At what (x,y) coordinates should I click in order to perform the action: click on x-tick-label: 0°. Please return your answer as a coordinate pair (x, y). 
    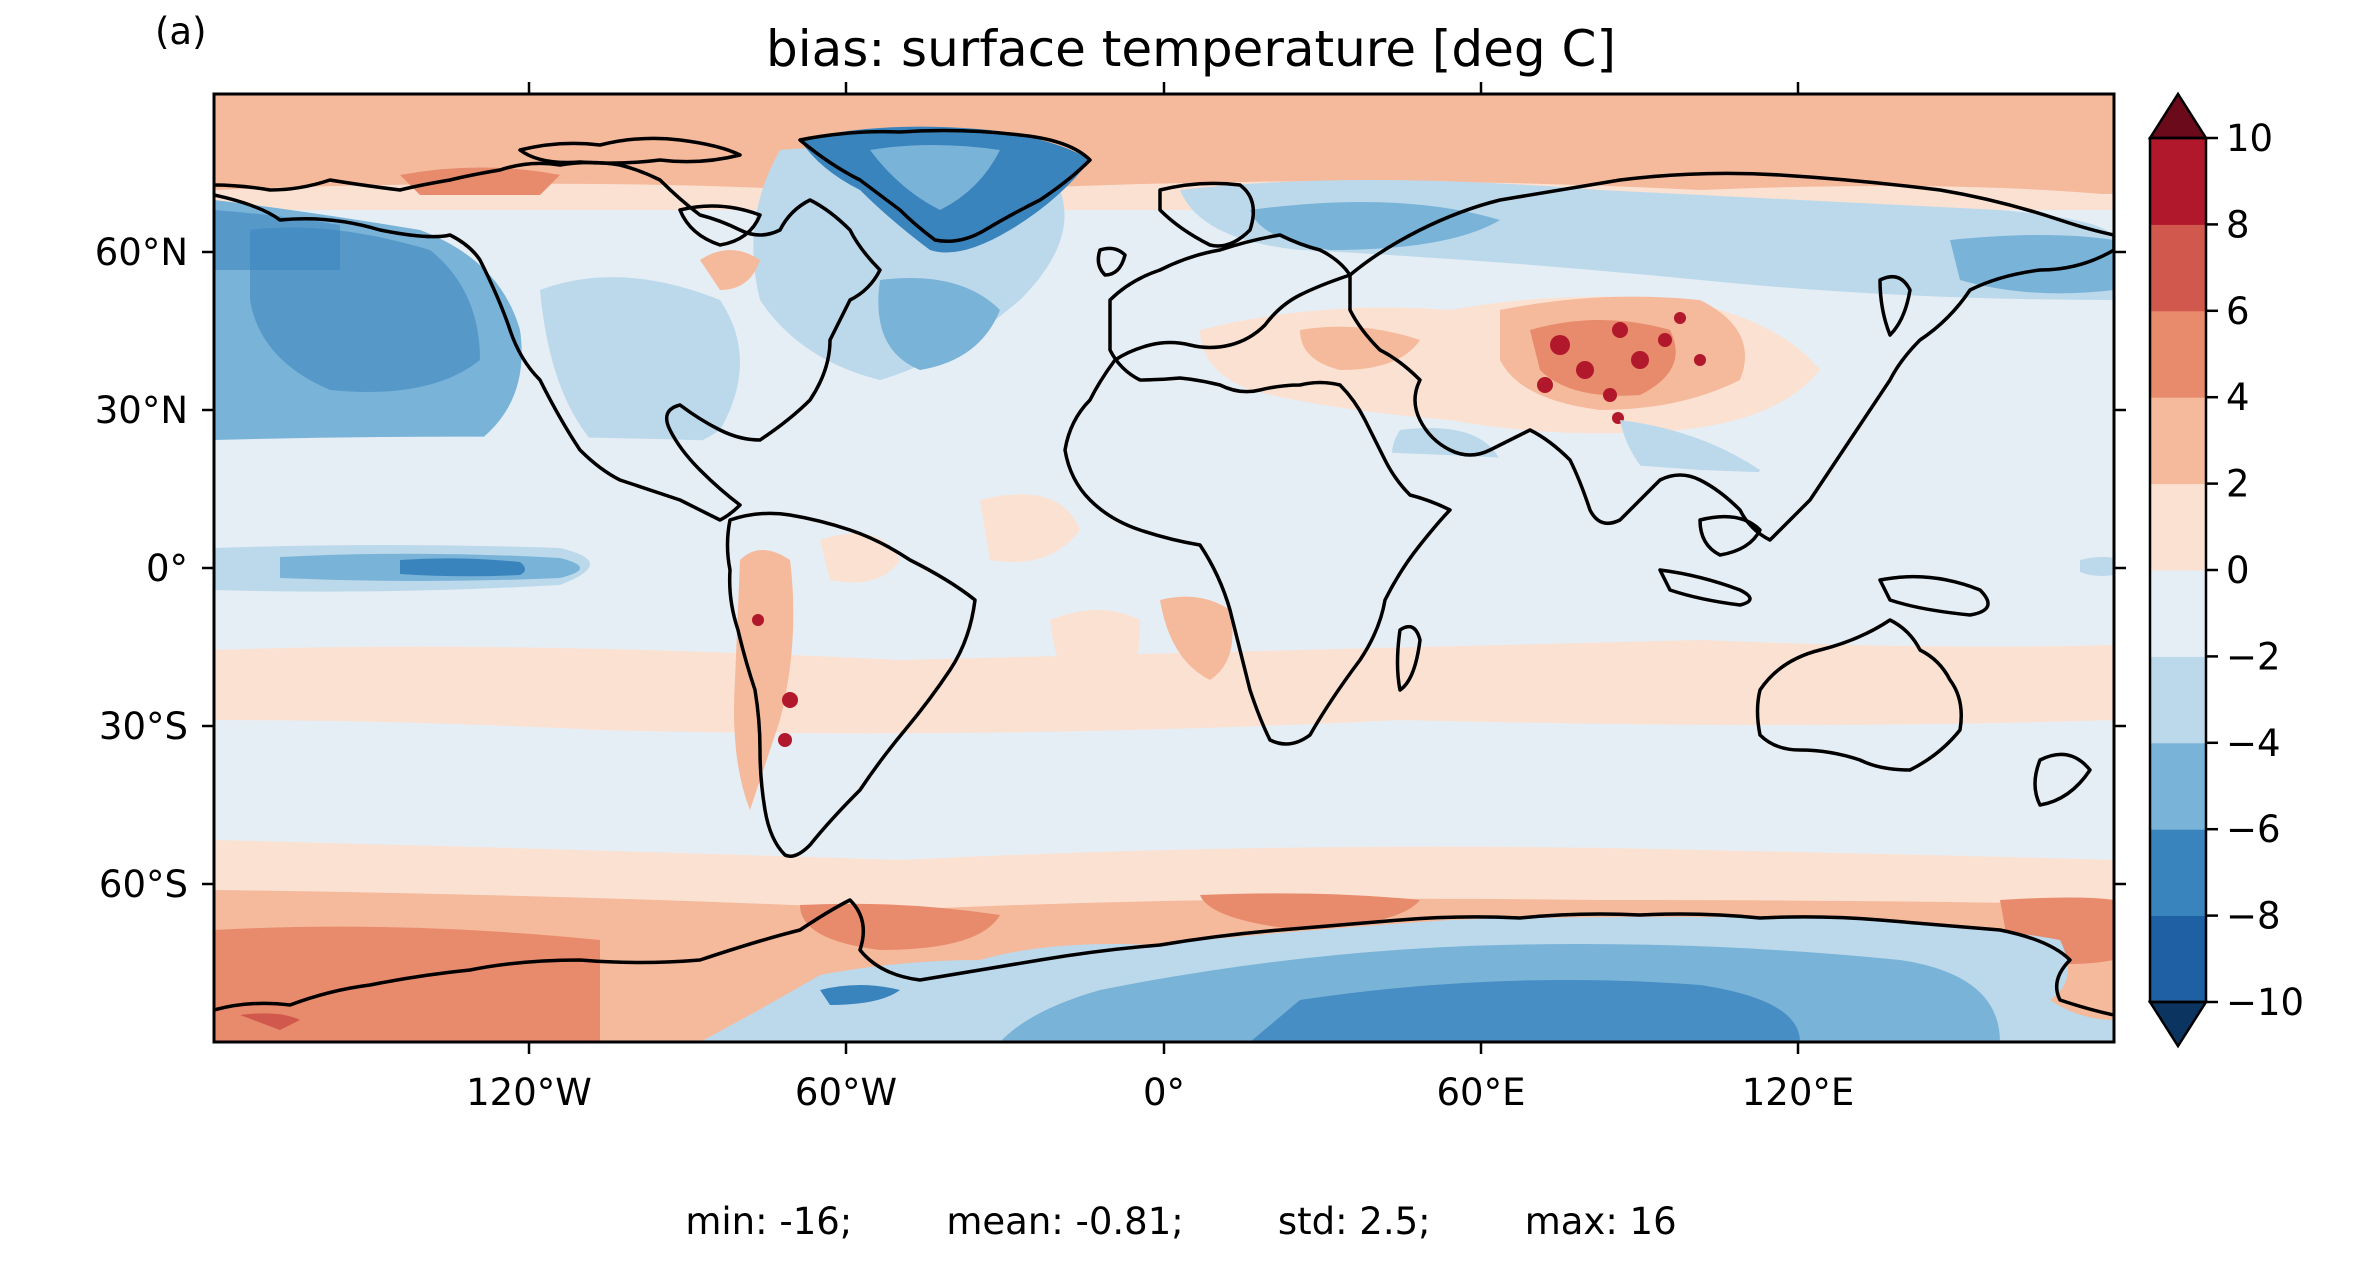
    Looking at the image, I should click on (1164, 1092).